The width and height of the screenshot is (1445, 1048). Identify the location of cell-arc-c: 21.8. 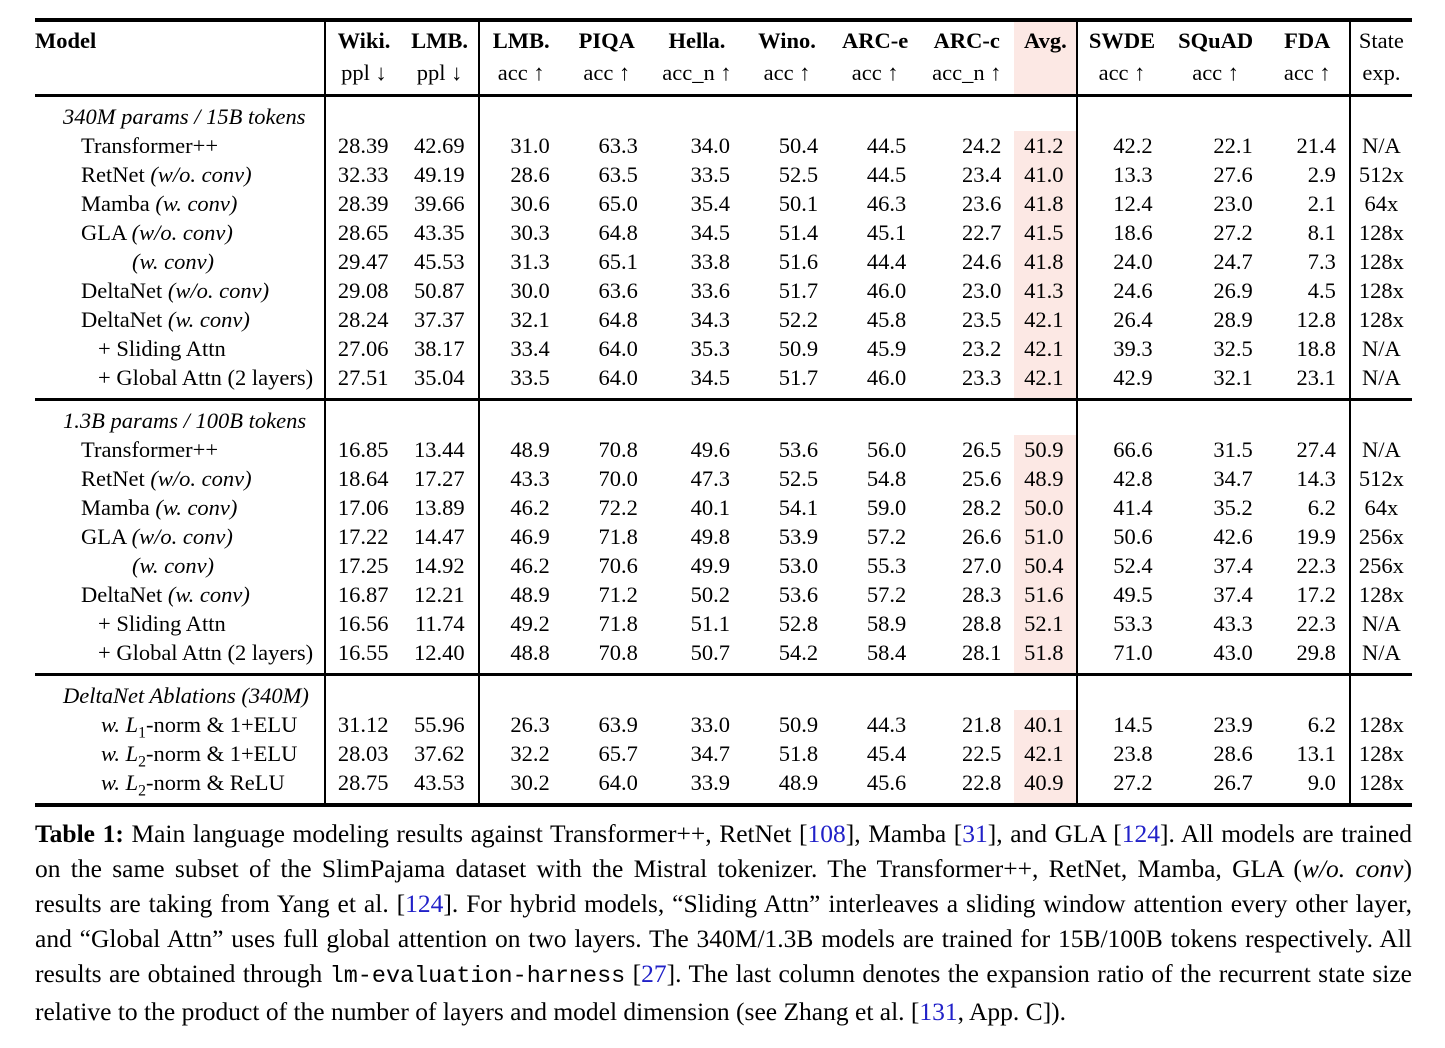
(981, 724).